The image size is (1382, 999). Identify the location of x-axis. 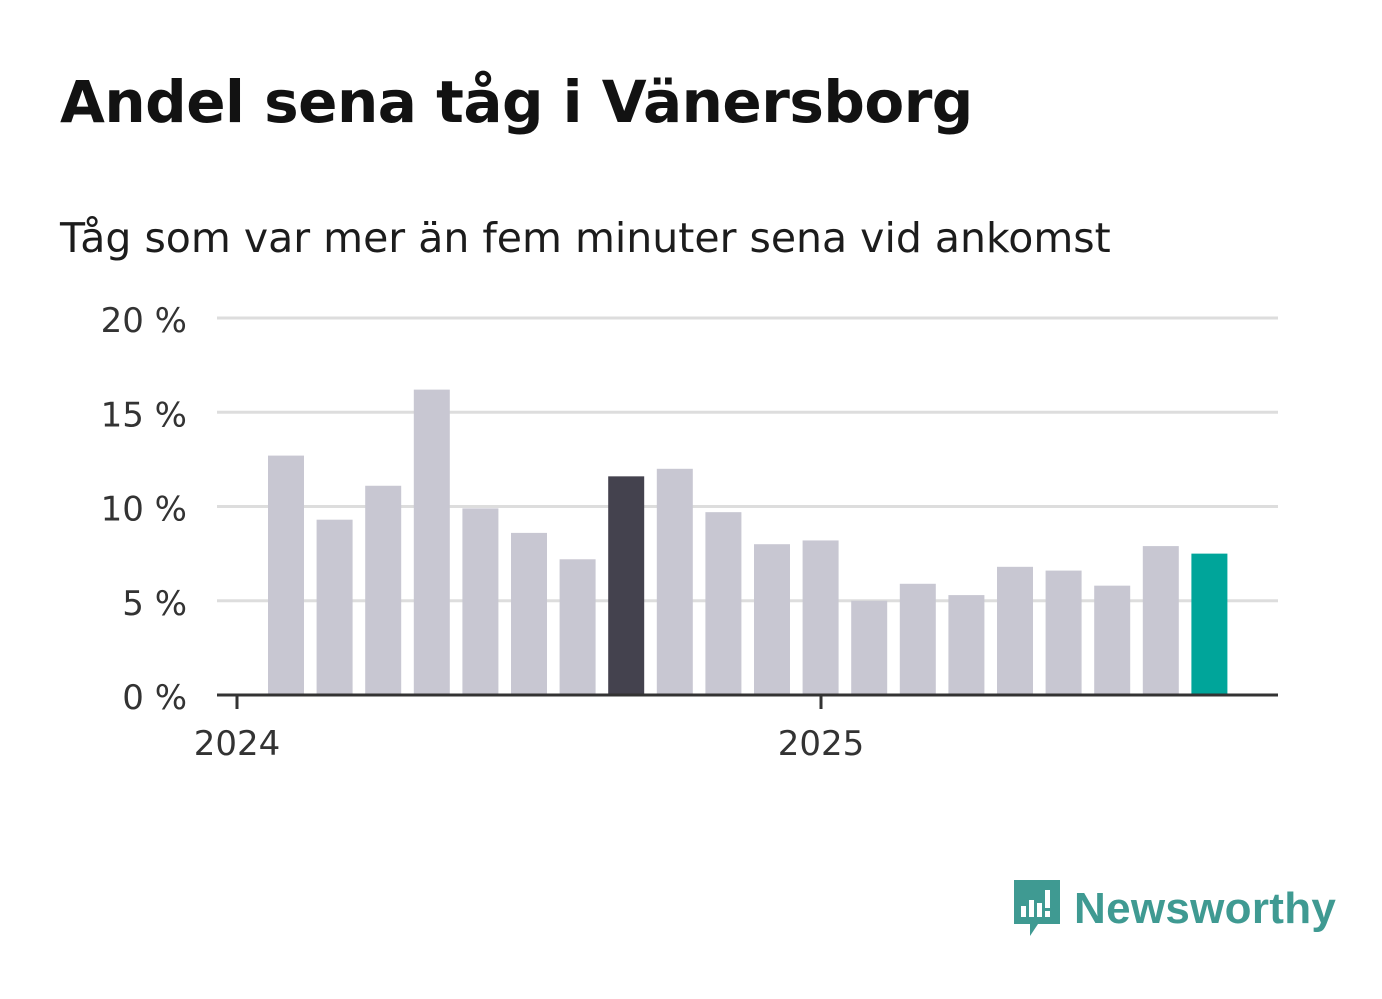
(747, 701).